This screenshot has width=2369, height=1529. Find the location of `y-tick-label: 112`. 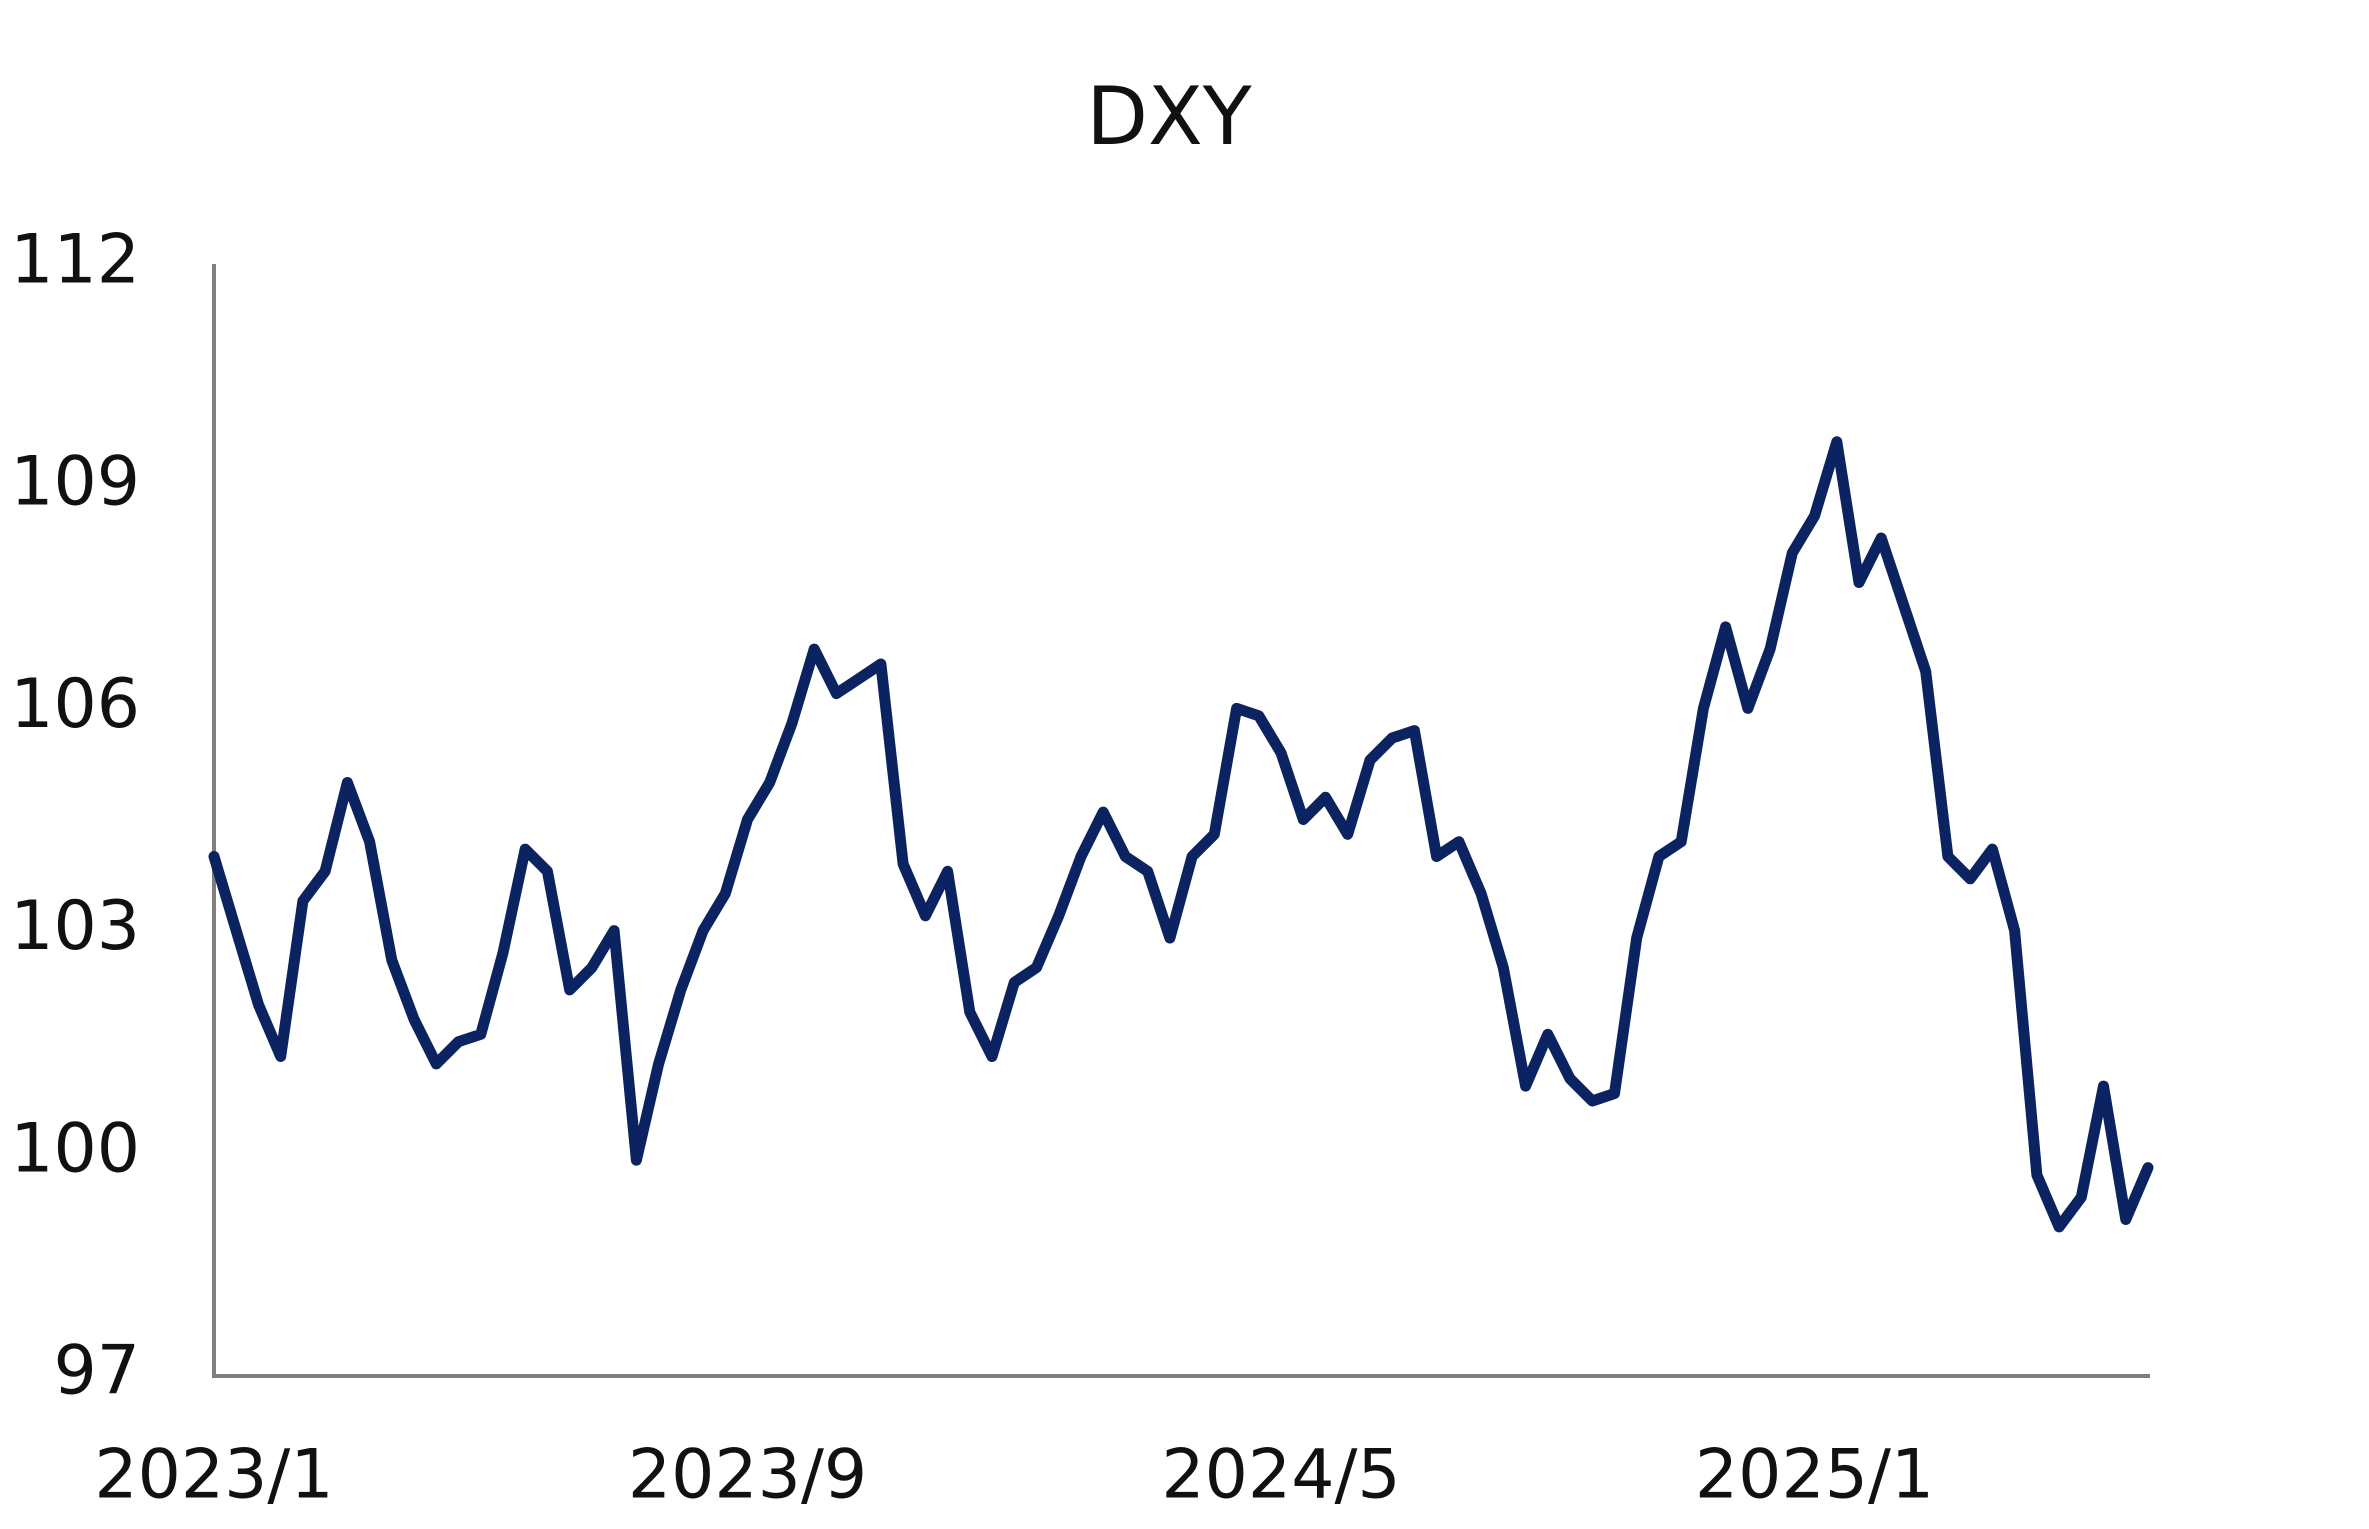

y-tick-label: 112 is located at coordinates (75, 260).